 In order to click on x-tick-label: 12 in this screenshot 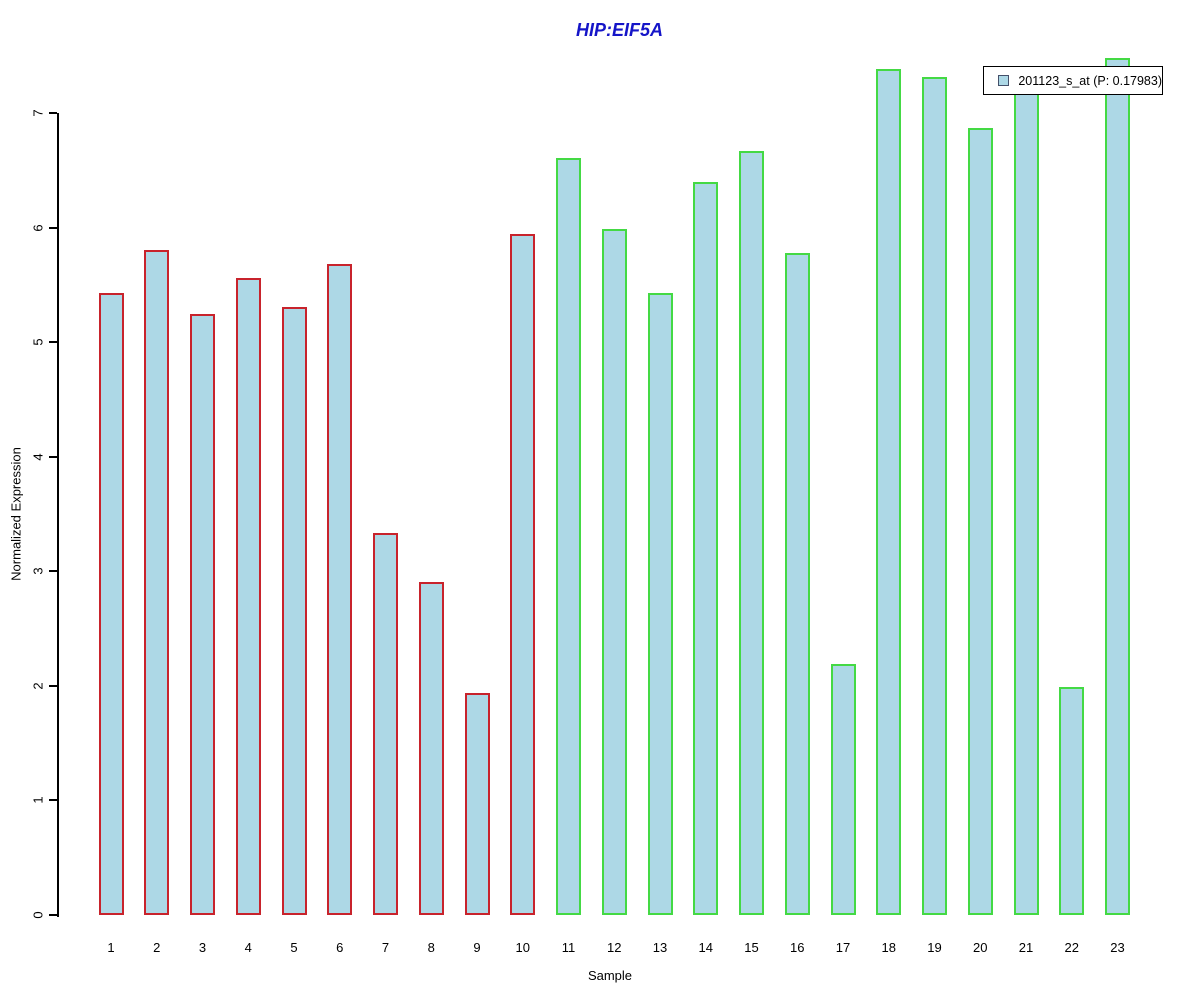, I will do `click(614, 947)`.